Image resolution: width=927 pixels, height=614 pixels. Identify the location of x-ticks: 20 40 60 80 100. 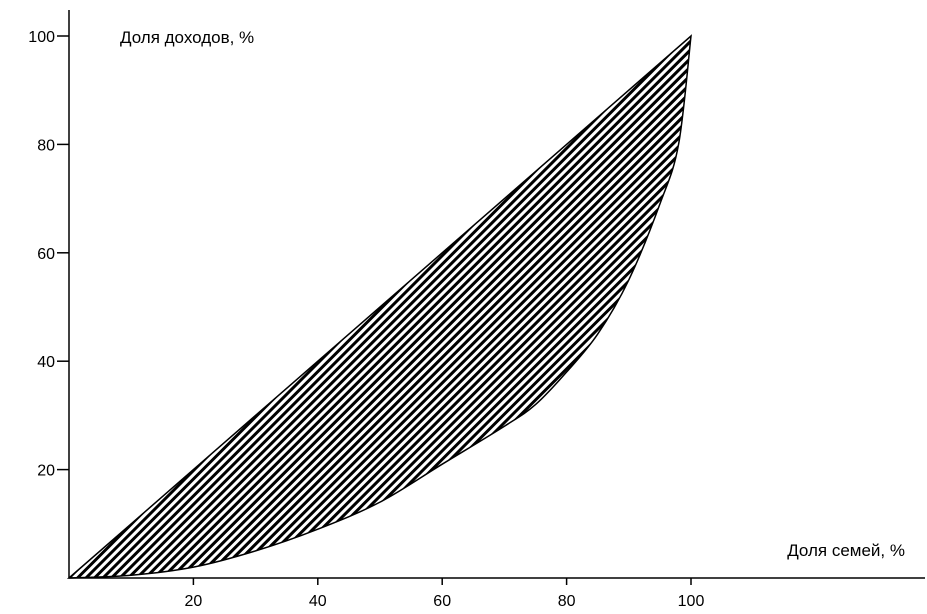
(445, 594).